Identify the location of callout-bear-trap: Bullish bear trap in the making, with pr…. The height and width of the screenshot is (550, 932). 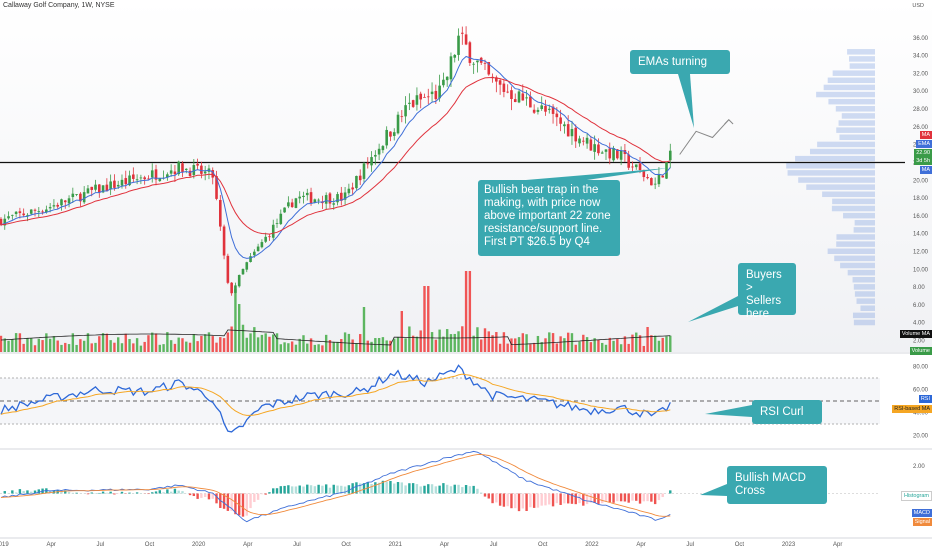
(549, 218).